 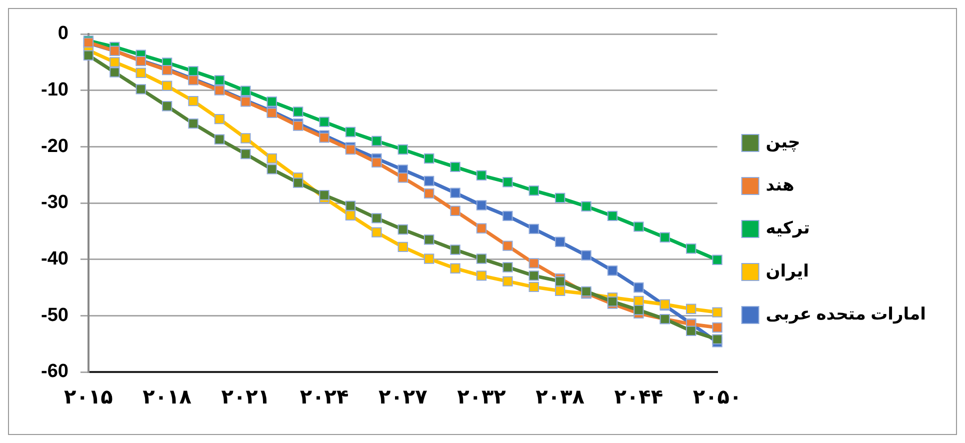 What do you see at coordinates (54, 371) in the screenshot?
I see `y-tick-label: -60` at bounding box center [54, 371].